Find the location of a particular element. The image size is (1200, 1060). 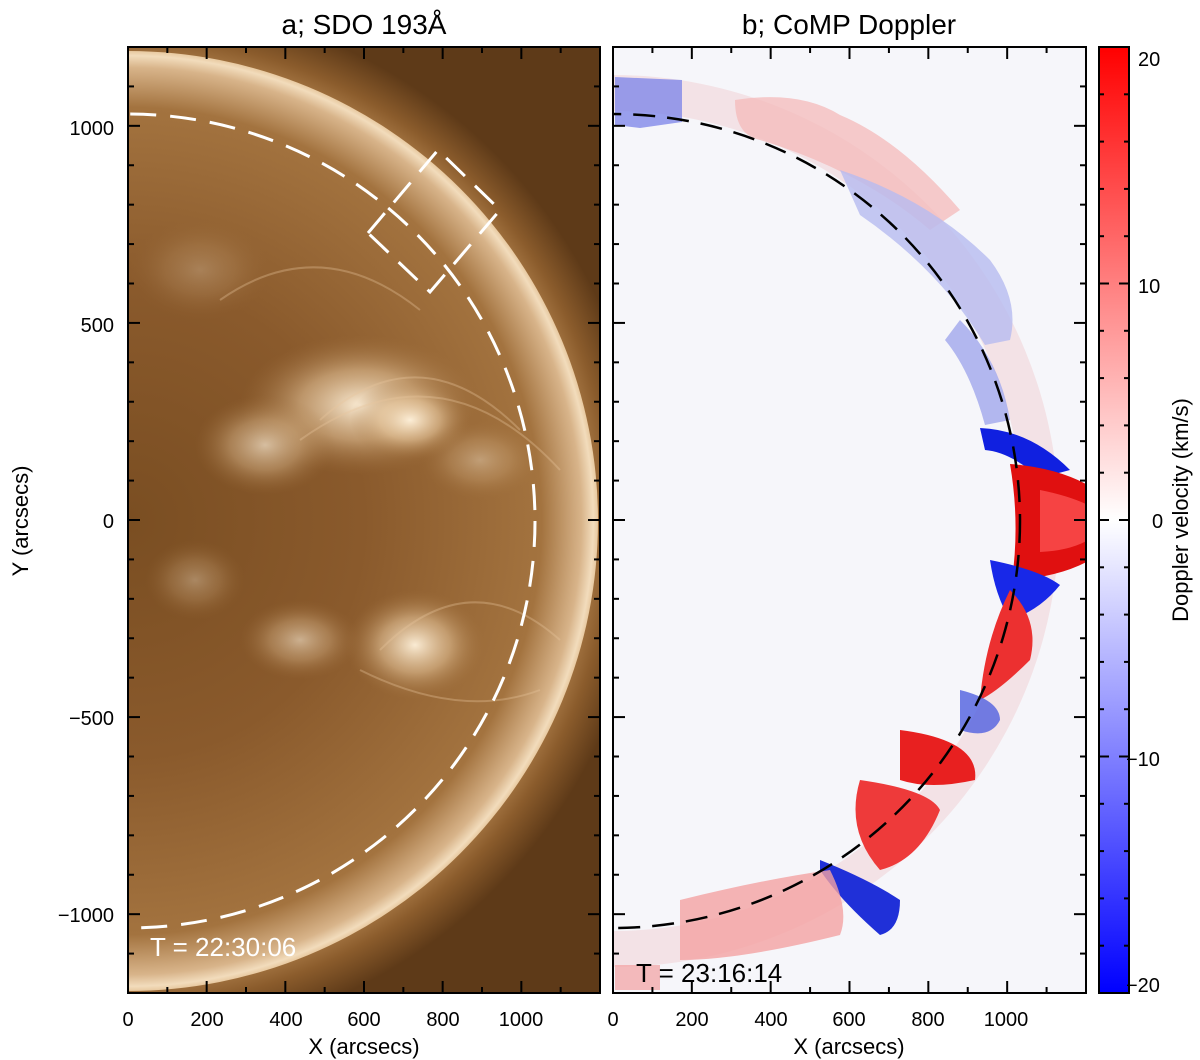

y-tick-label: 0 is located at coordinates (108, 522).